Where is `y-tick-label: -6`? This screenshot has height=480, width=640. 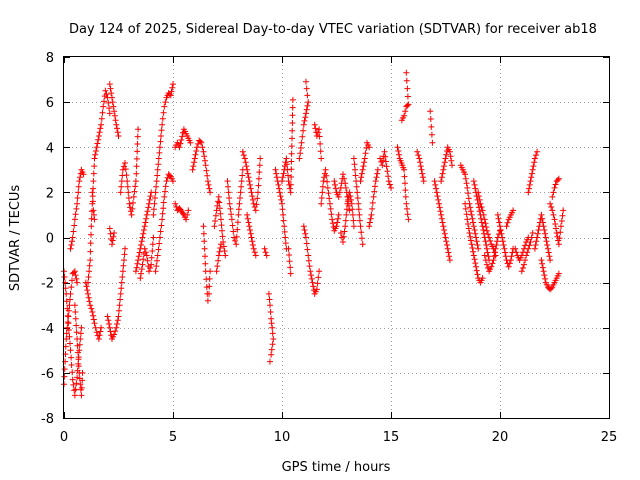 y-tick-label: -6 is located at coordinates (47, 374).